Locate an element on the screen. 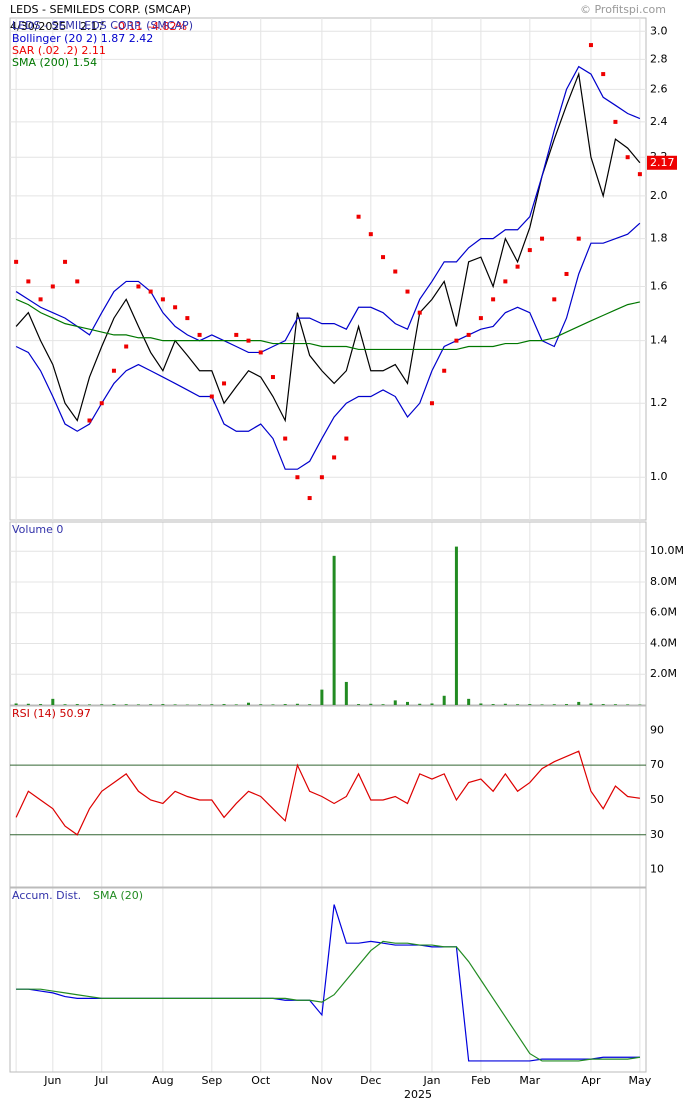  panel-title: LEDS - SEMILEDS CORP. (SMCAP) is located at coordinates (102, 25).